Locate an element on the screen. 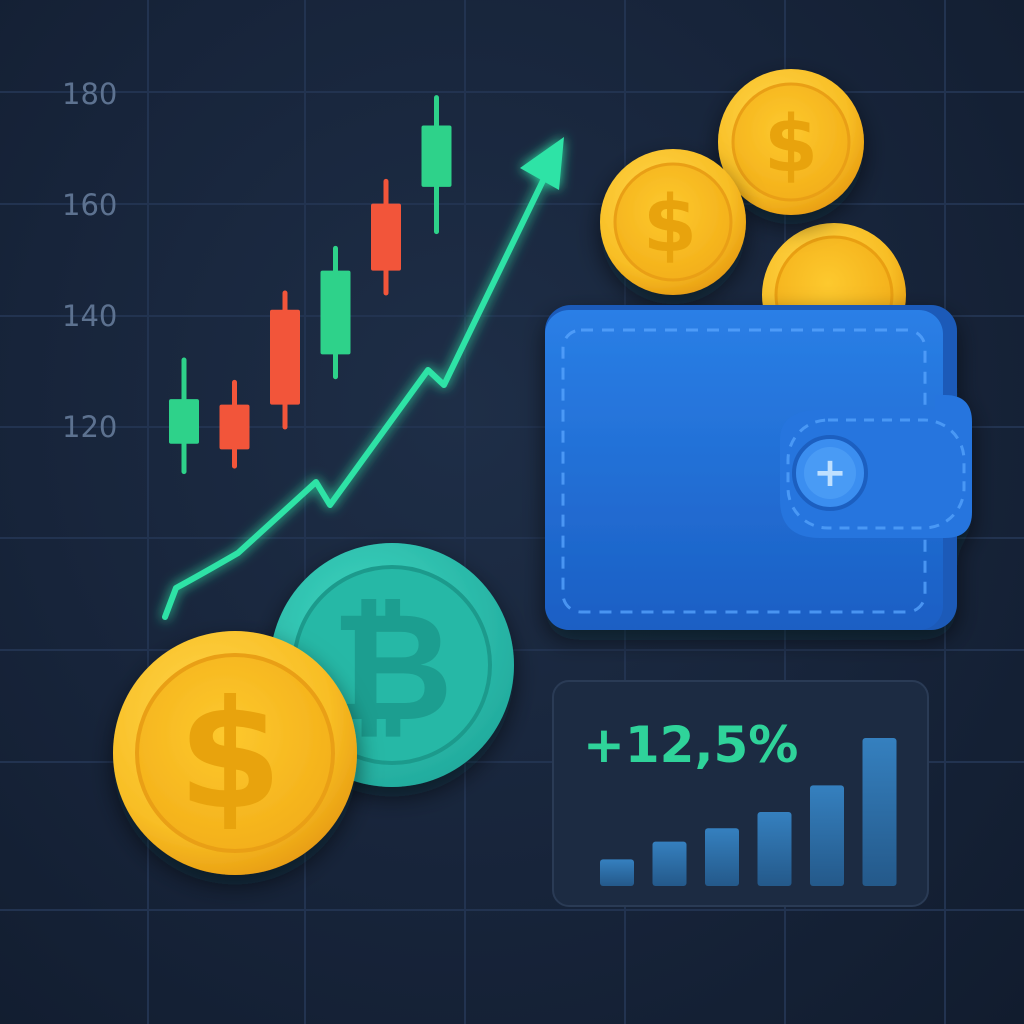  axis-tick-label: 180 is located at coordinates (89, 94).